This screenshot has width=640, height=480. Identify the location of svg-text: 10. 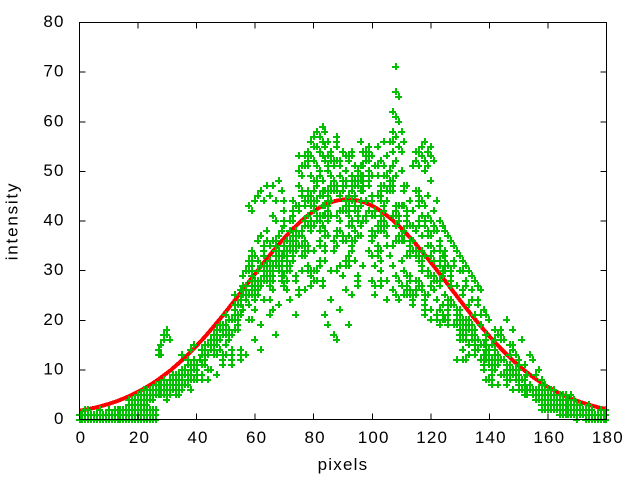
(53, 368).